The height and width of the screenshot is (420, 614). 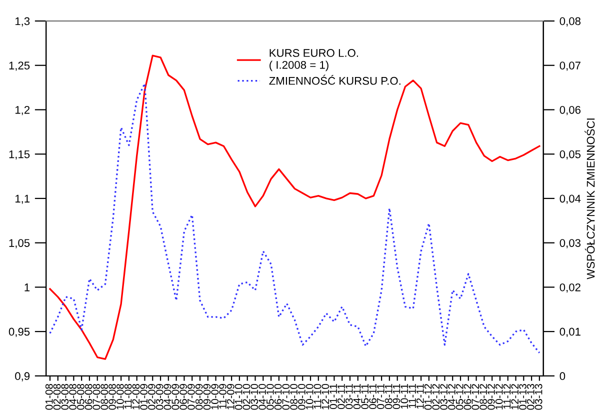 I want to click on x-tick-label: 03-11, so click(x=349, y=397).